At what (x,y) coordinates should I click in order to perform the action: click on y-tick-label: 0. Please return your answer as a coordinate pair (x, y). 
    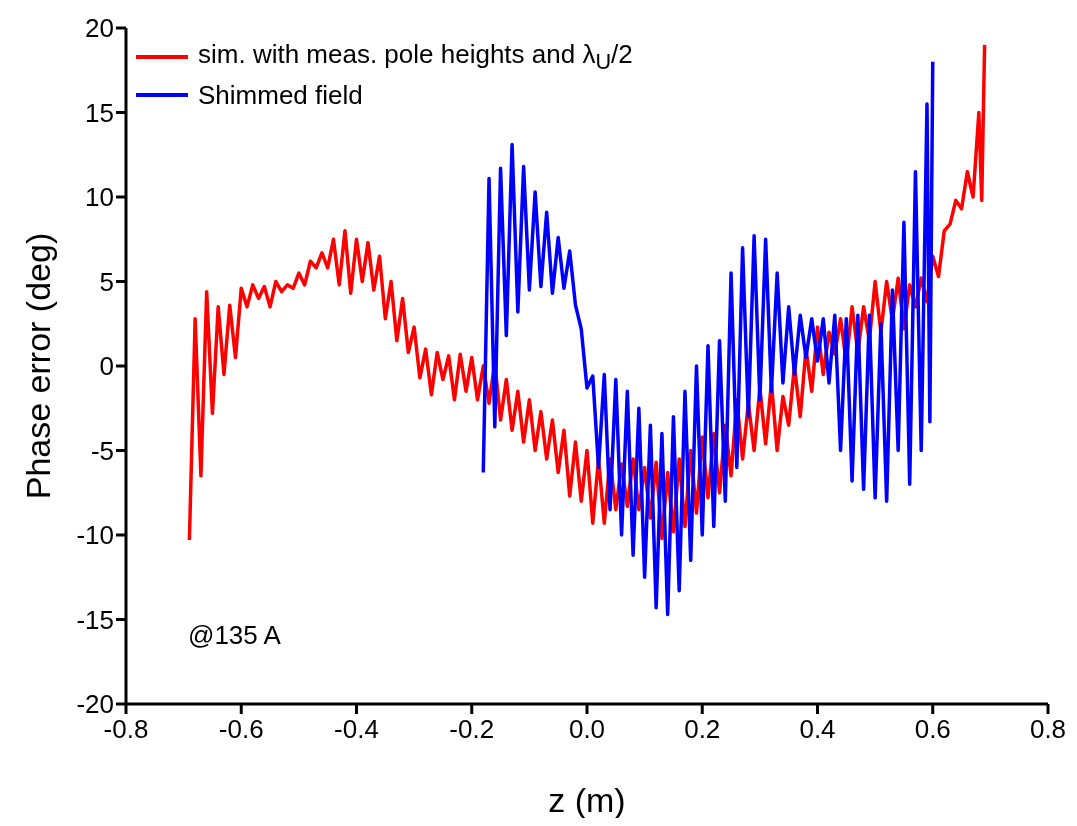
    Looking at the image, I should click on (106, 366).